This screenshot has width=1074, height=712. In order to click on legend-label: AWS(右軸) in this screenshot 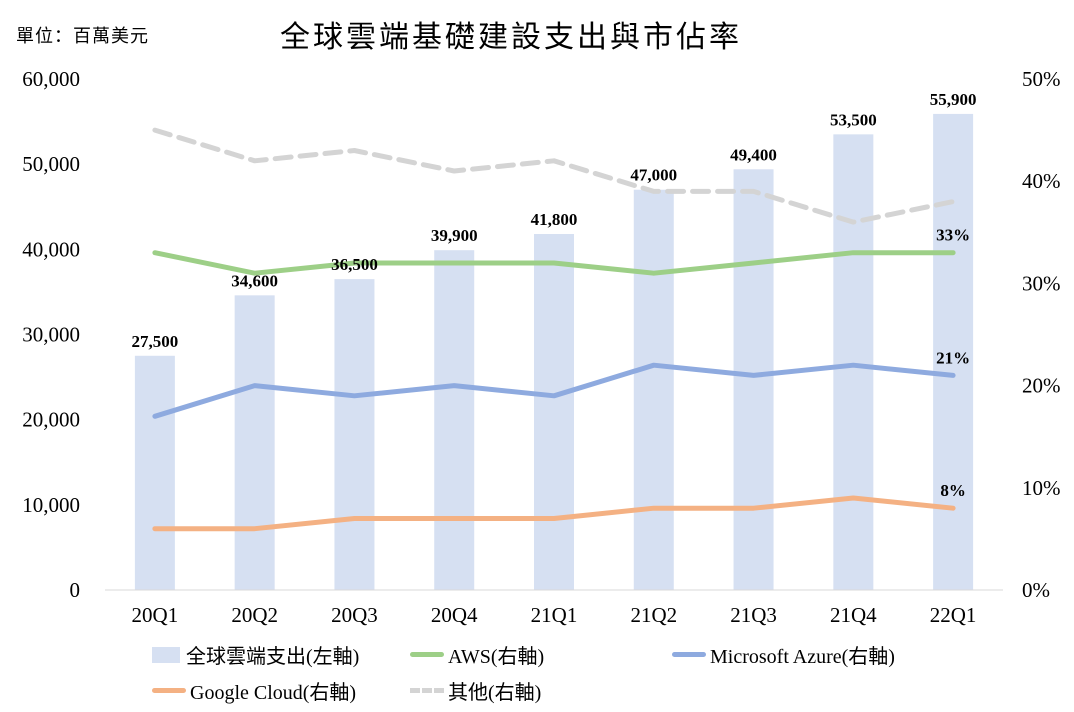, I will do `click(496, 657)`.